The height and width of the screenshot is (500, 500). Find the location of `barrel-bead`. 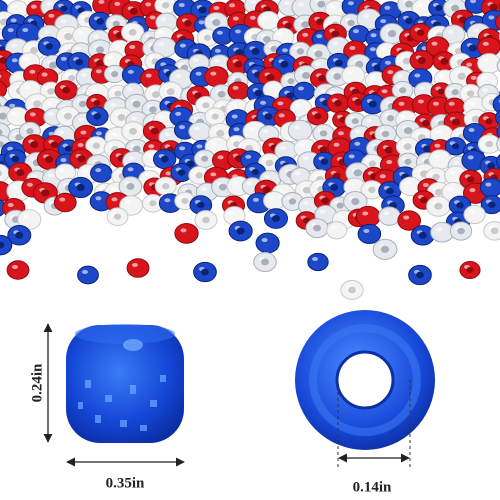

barrel-bead is located at coordinates (125, 383).